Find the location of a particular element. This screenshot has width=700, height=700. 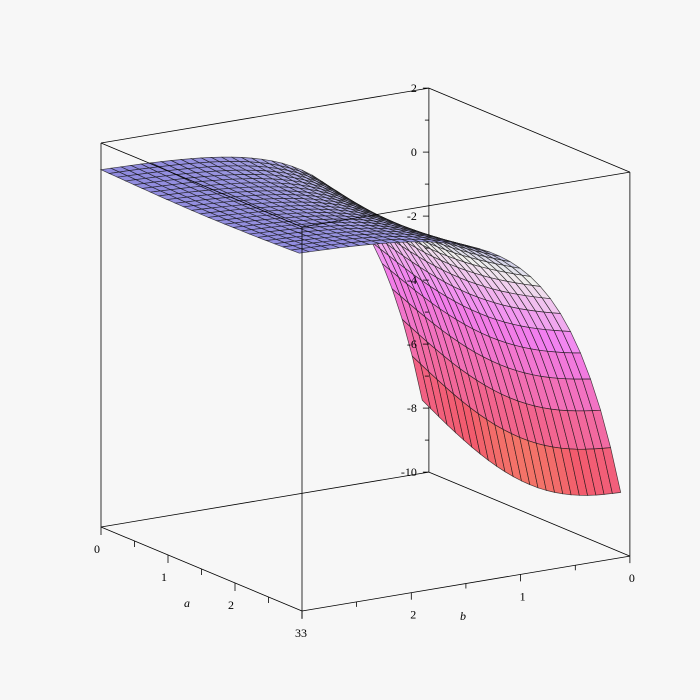

x-tick-label: 2 is located at coordinates (231, 605).